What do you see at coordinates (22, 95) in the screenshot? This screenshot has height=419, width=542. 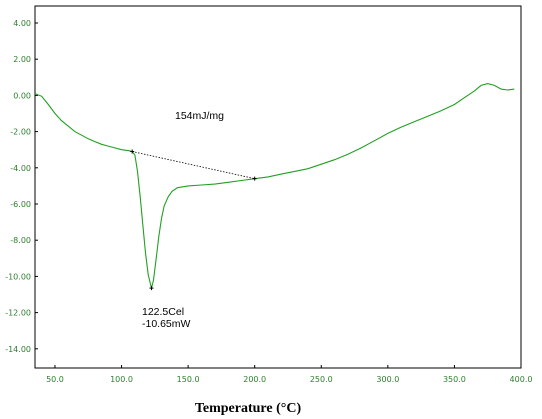 I see `y-tick-label: 0.00` at bounding box center [22, 95].